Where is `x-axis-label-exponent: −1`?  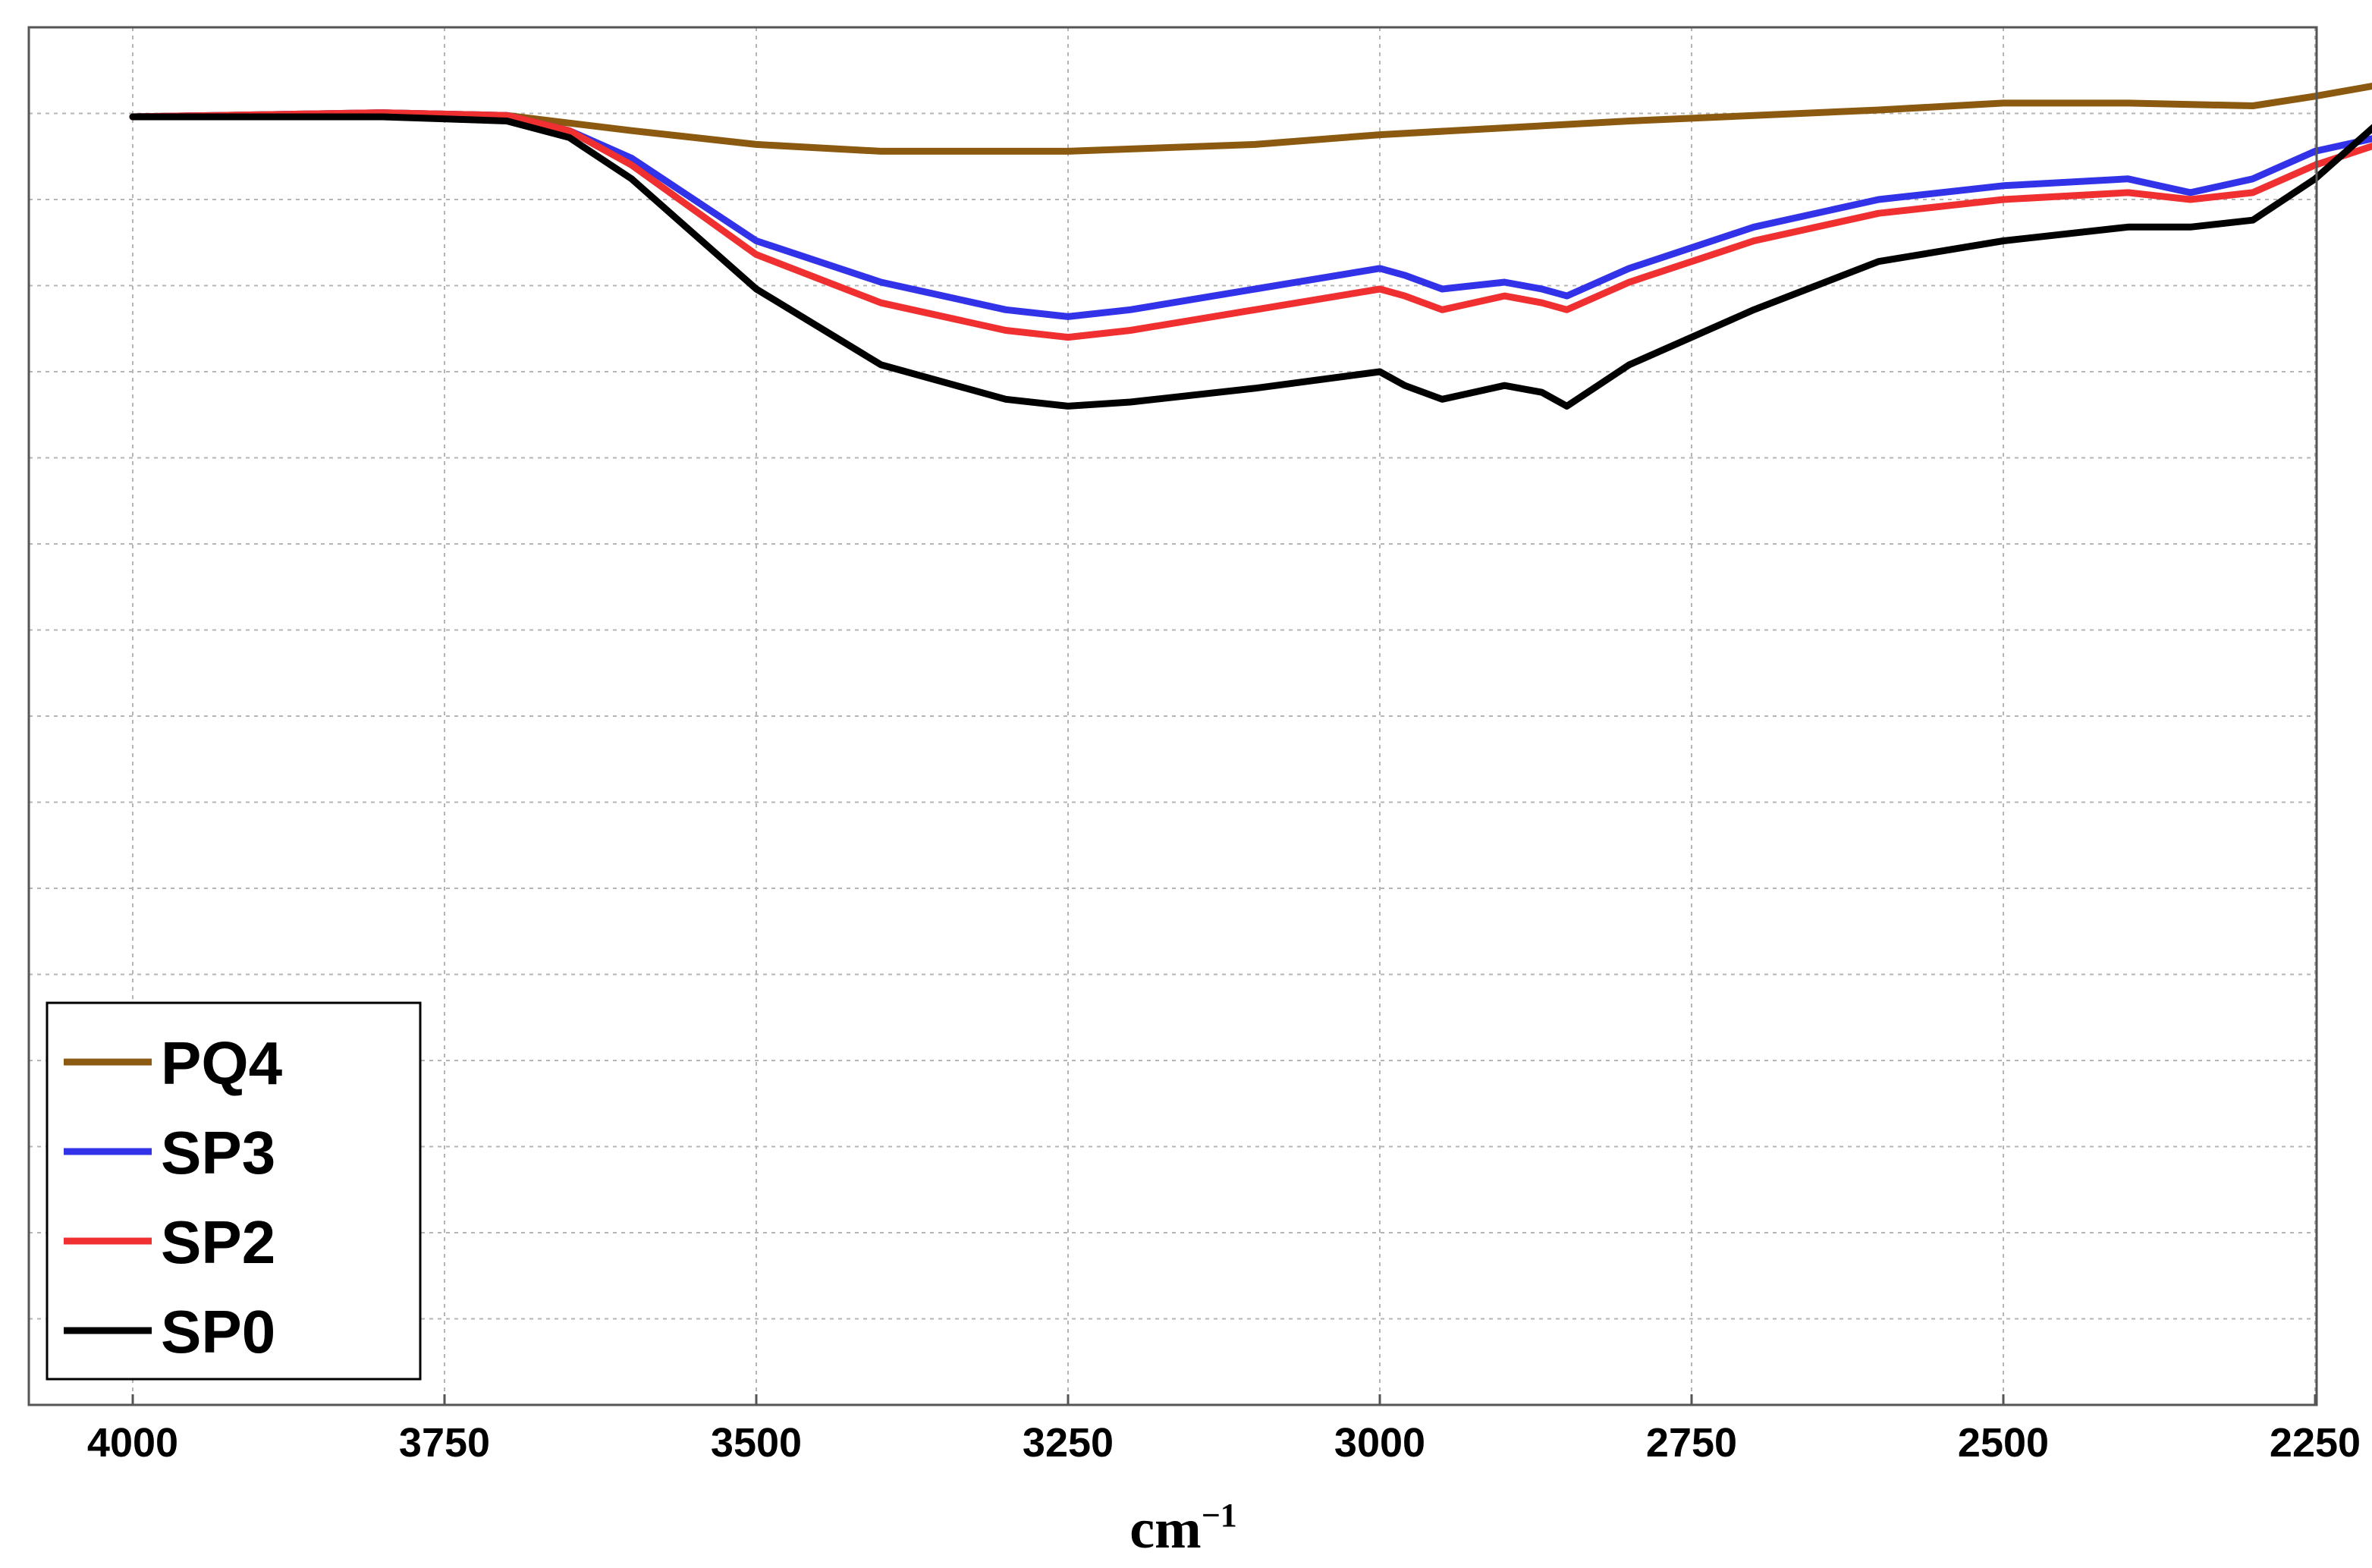
x-axis-label-exponent: −1 is located at coordinates (1220, 1516).